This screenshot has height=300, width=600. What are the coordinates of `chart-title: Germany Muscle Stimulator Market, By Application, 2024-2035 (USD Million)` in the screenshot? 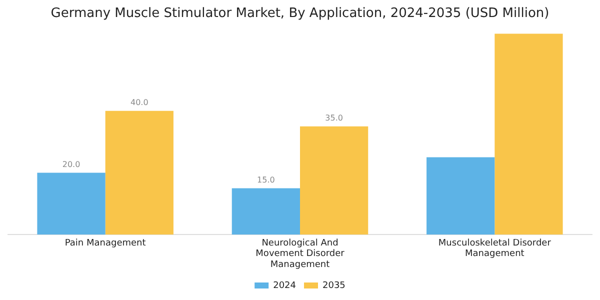 It's located at (300, 14).